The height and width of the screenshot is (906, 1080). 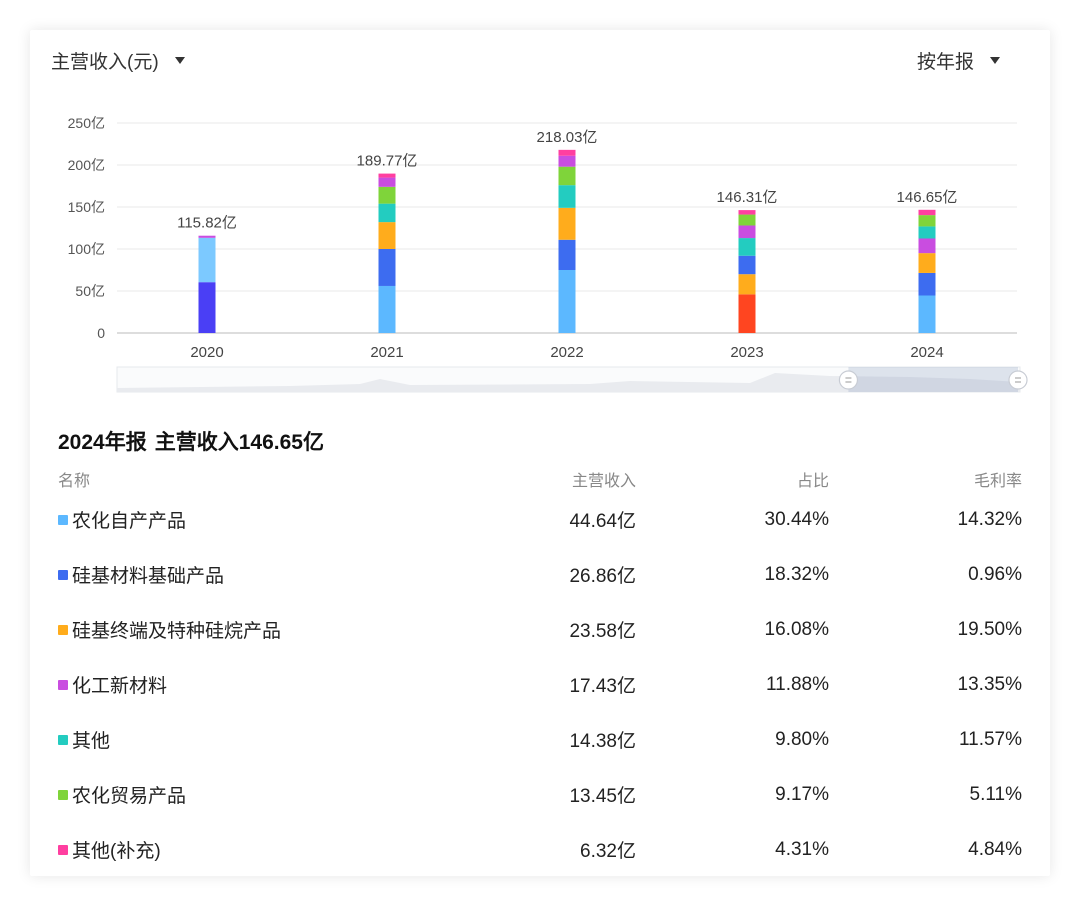 I want to click on period-dropdown-label: 按年报, so click(x=946, y=62).